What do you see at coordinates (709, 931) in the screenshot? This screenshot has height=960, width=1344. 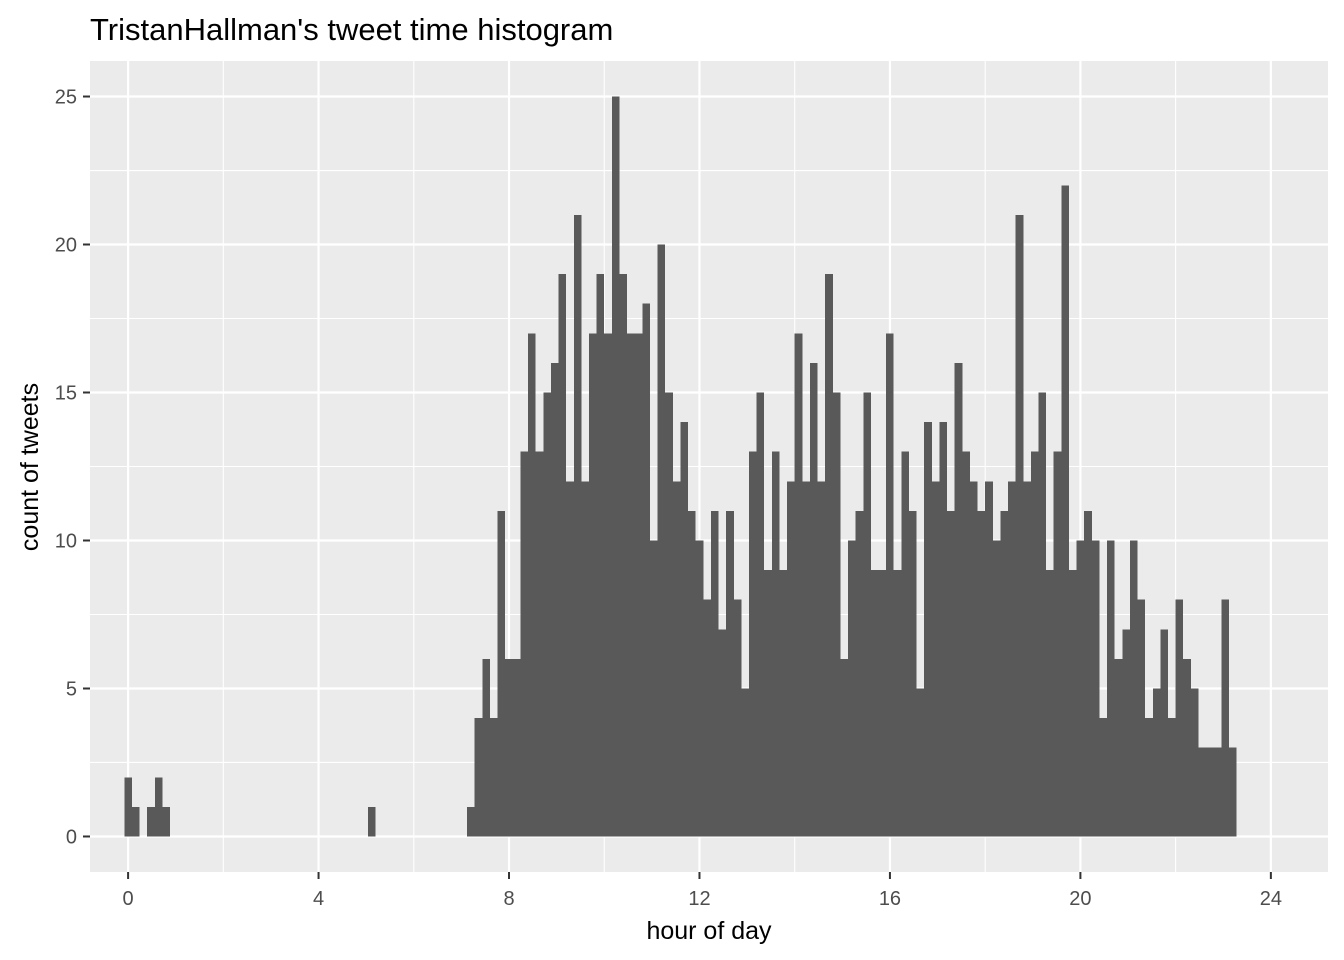 I see `x-axis-title: hour of day` at bounding box center [709, 931].